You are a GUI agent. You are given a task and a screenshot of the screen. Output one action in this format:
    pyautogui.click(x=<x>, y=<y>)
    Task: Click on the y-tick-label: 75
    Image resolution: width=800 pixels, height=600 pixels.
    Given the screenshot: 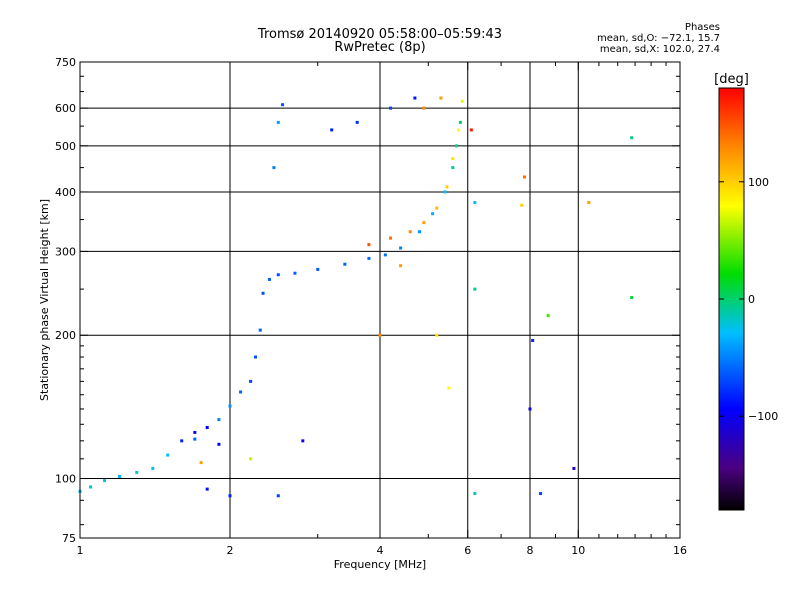 What is the action you would take?
    pyautogui.click(x=69, y=538)
    